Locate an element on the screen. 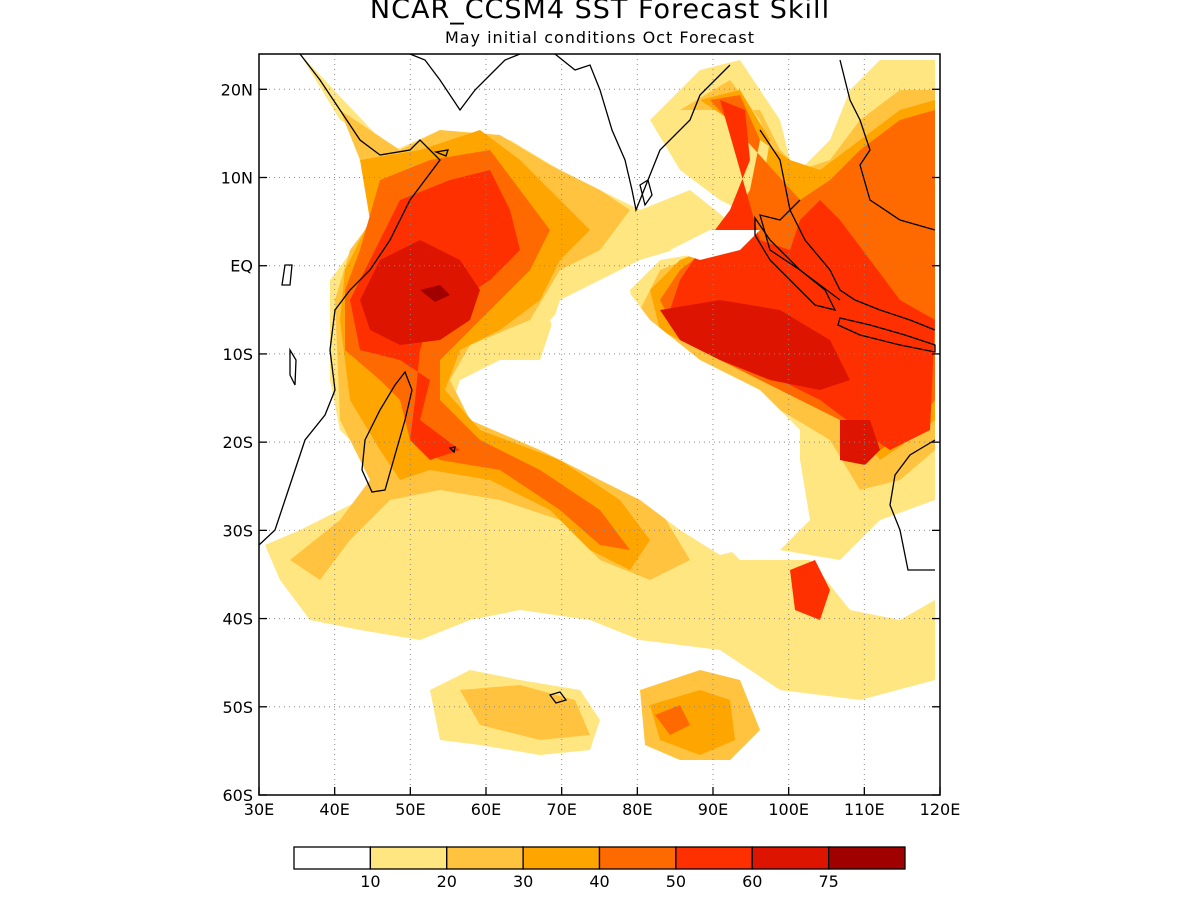 This screenshot has width=1200, height=900. y-tick-label: 50S is located at coordinates (237, 707).